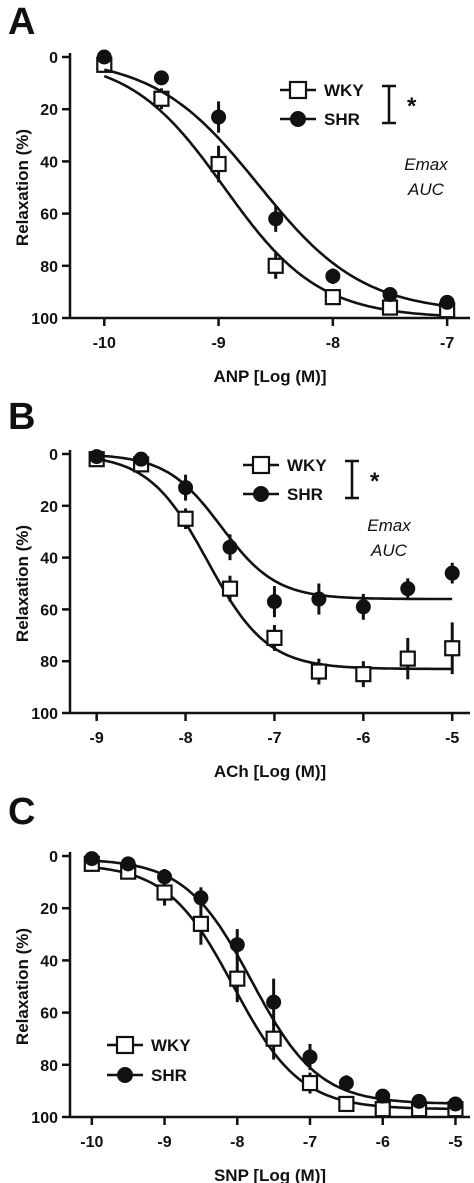 The image size is (474, 1183). Describe the element at coordinates (274, 738) in the screenshot. I see `x-tick-label: -7` at that location.